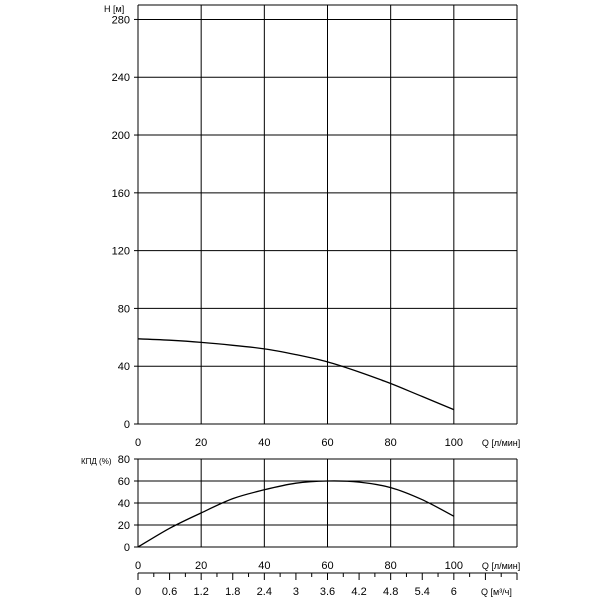 The width and height of the screenshot is (600, 600). I want to click on secondary-tick-label: 4.2, so click(358, 592).